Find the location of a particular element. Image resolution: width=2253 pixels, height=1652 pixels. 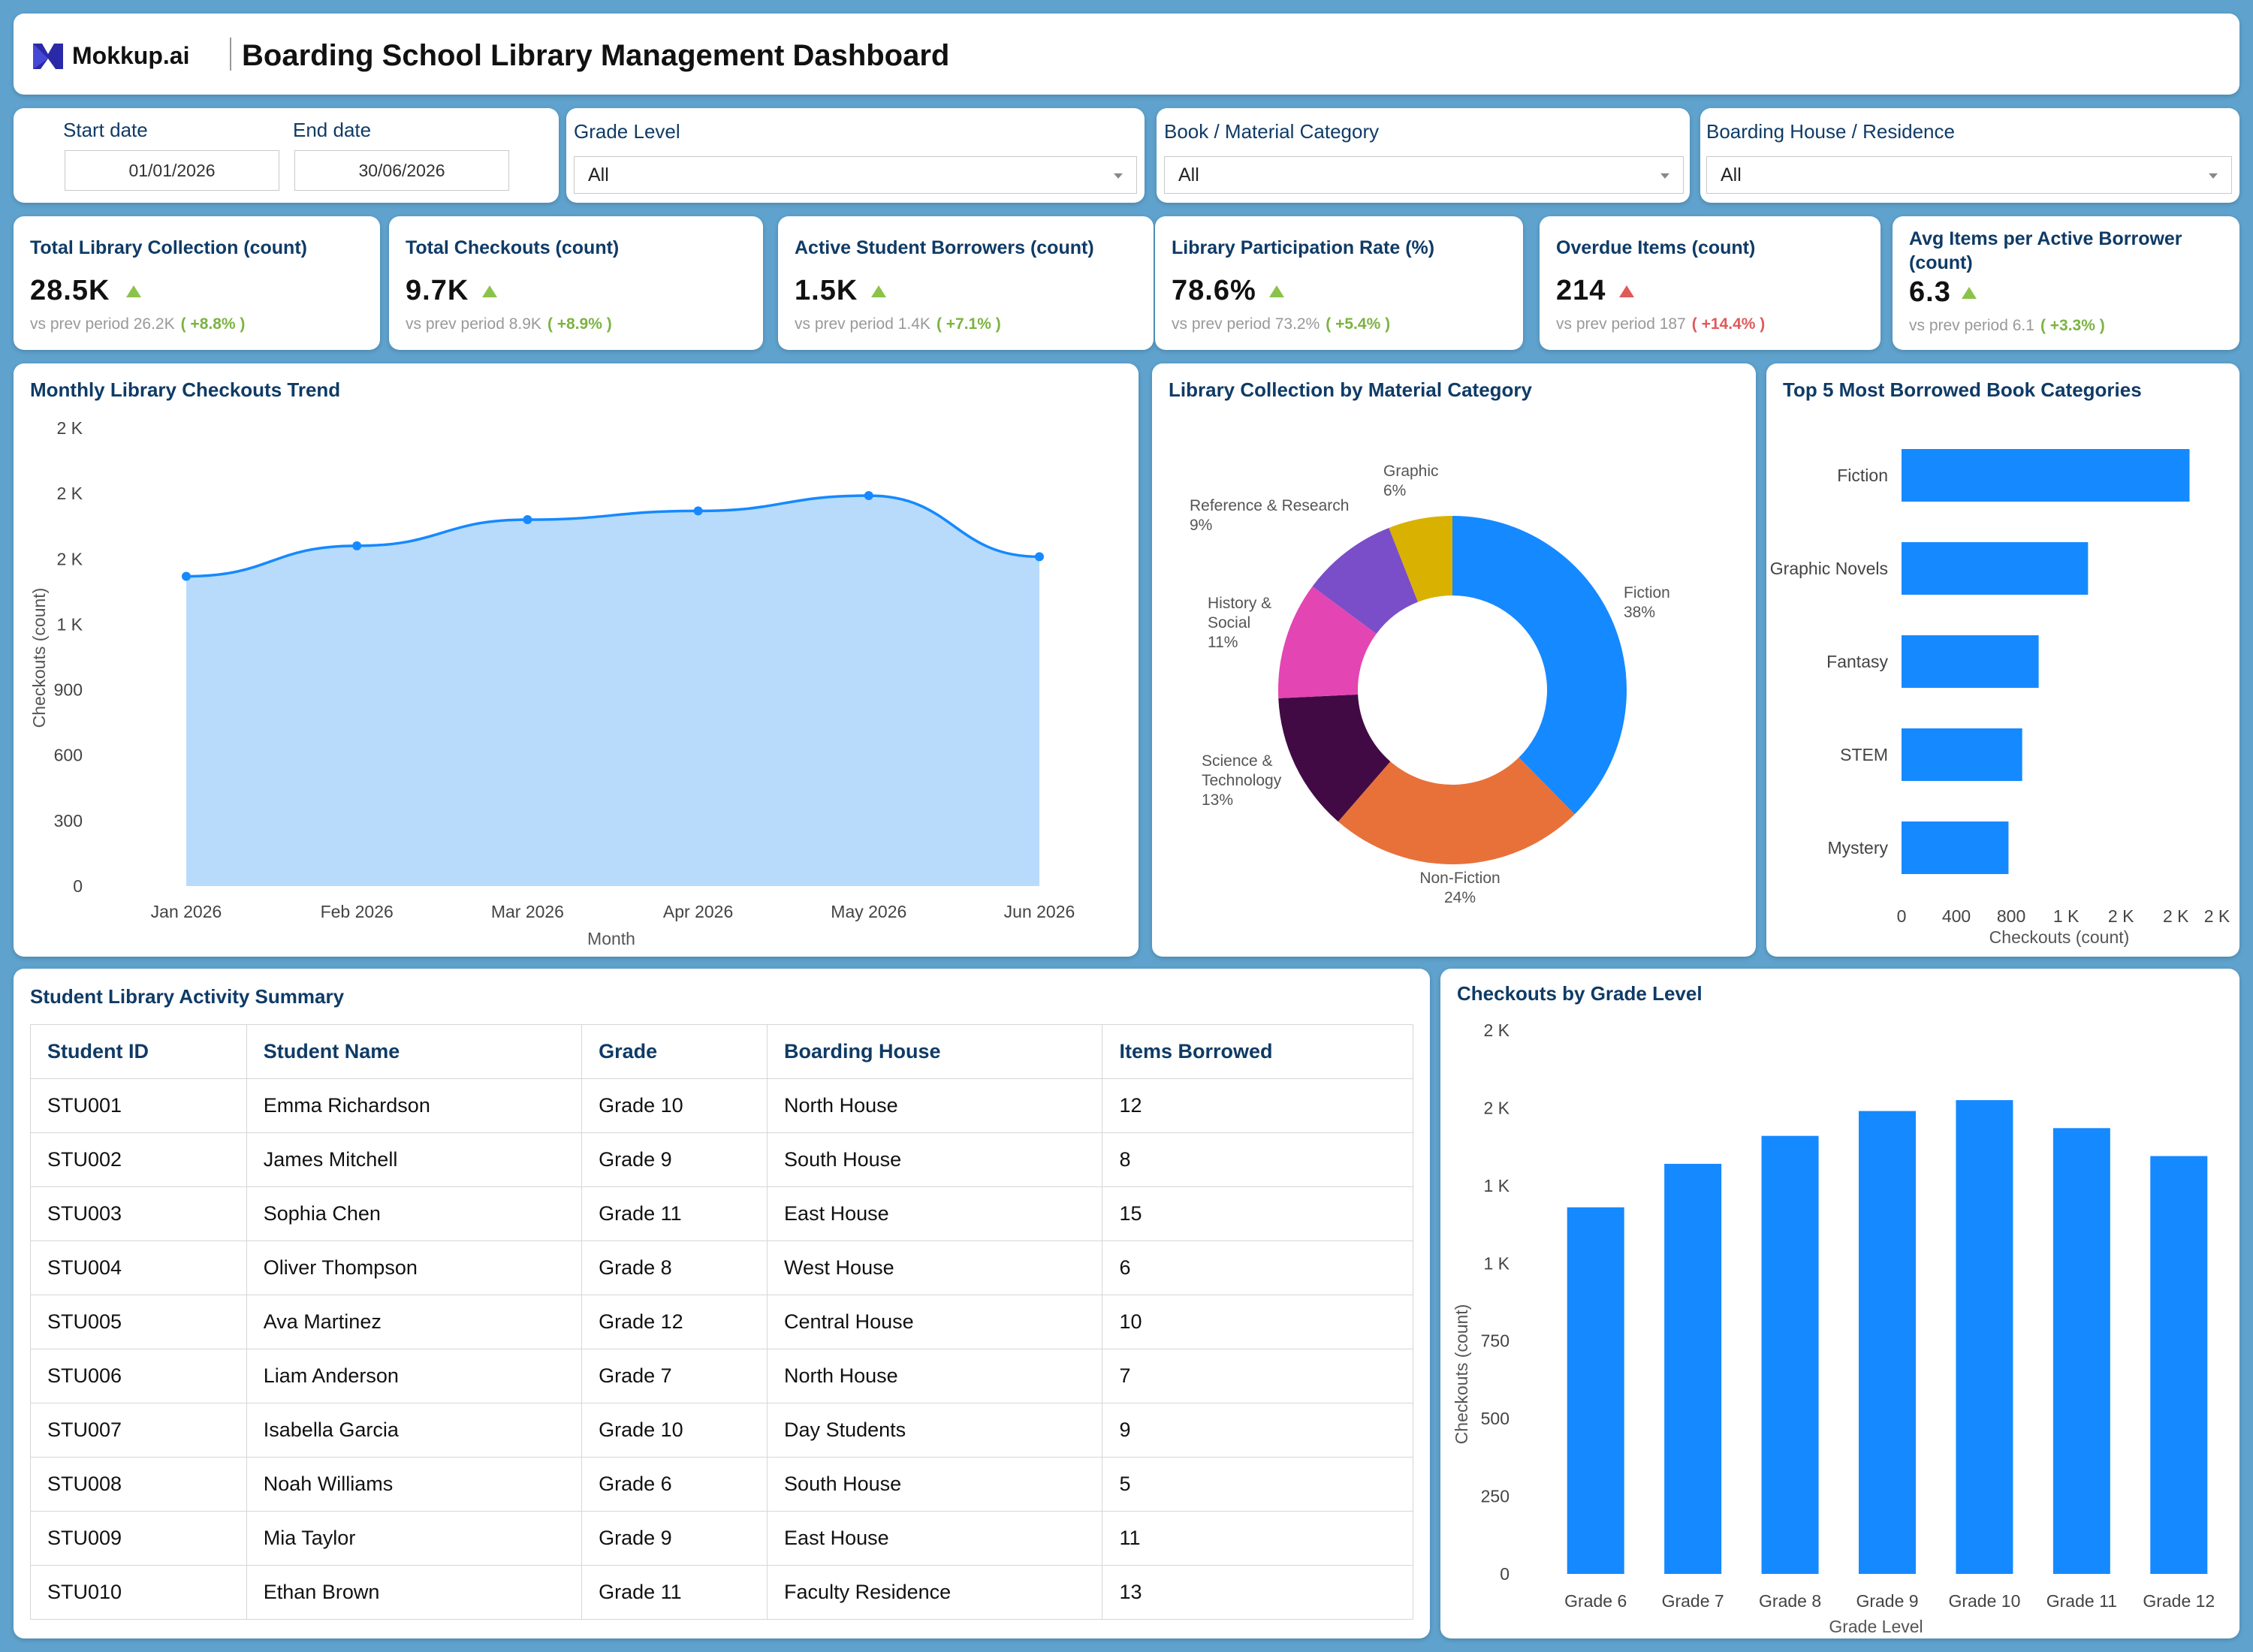

start-date-input: 01/01/2026 is located at coordinates (172, 170).